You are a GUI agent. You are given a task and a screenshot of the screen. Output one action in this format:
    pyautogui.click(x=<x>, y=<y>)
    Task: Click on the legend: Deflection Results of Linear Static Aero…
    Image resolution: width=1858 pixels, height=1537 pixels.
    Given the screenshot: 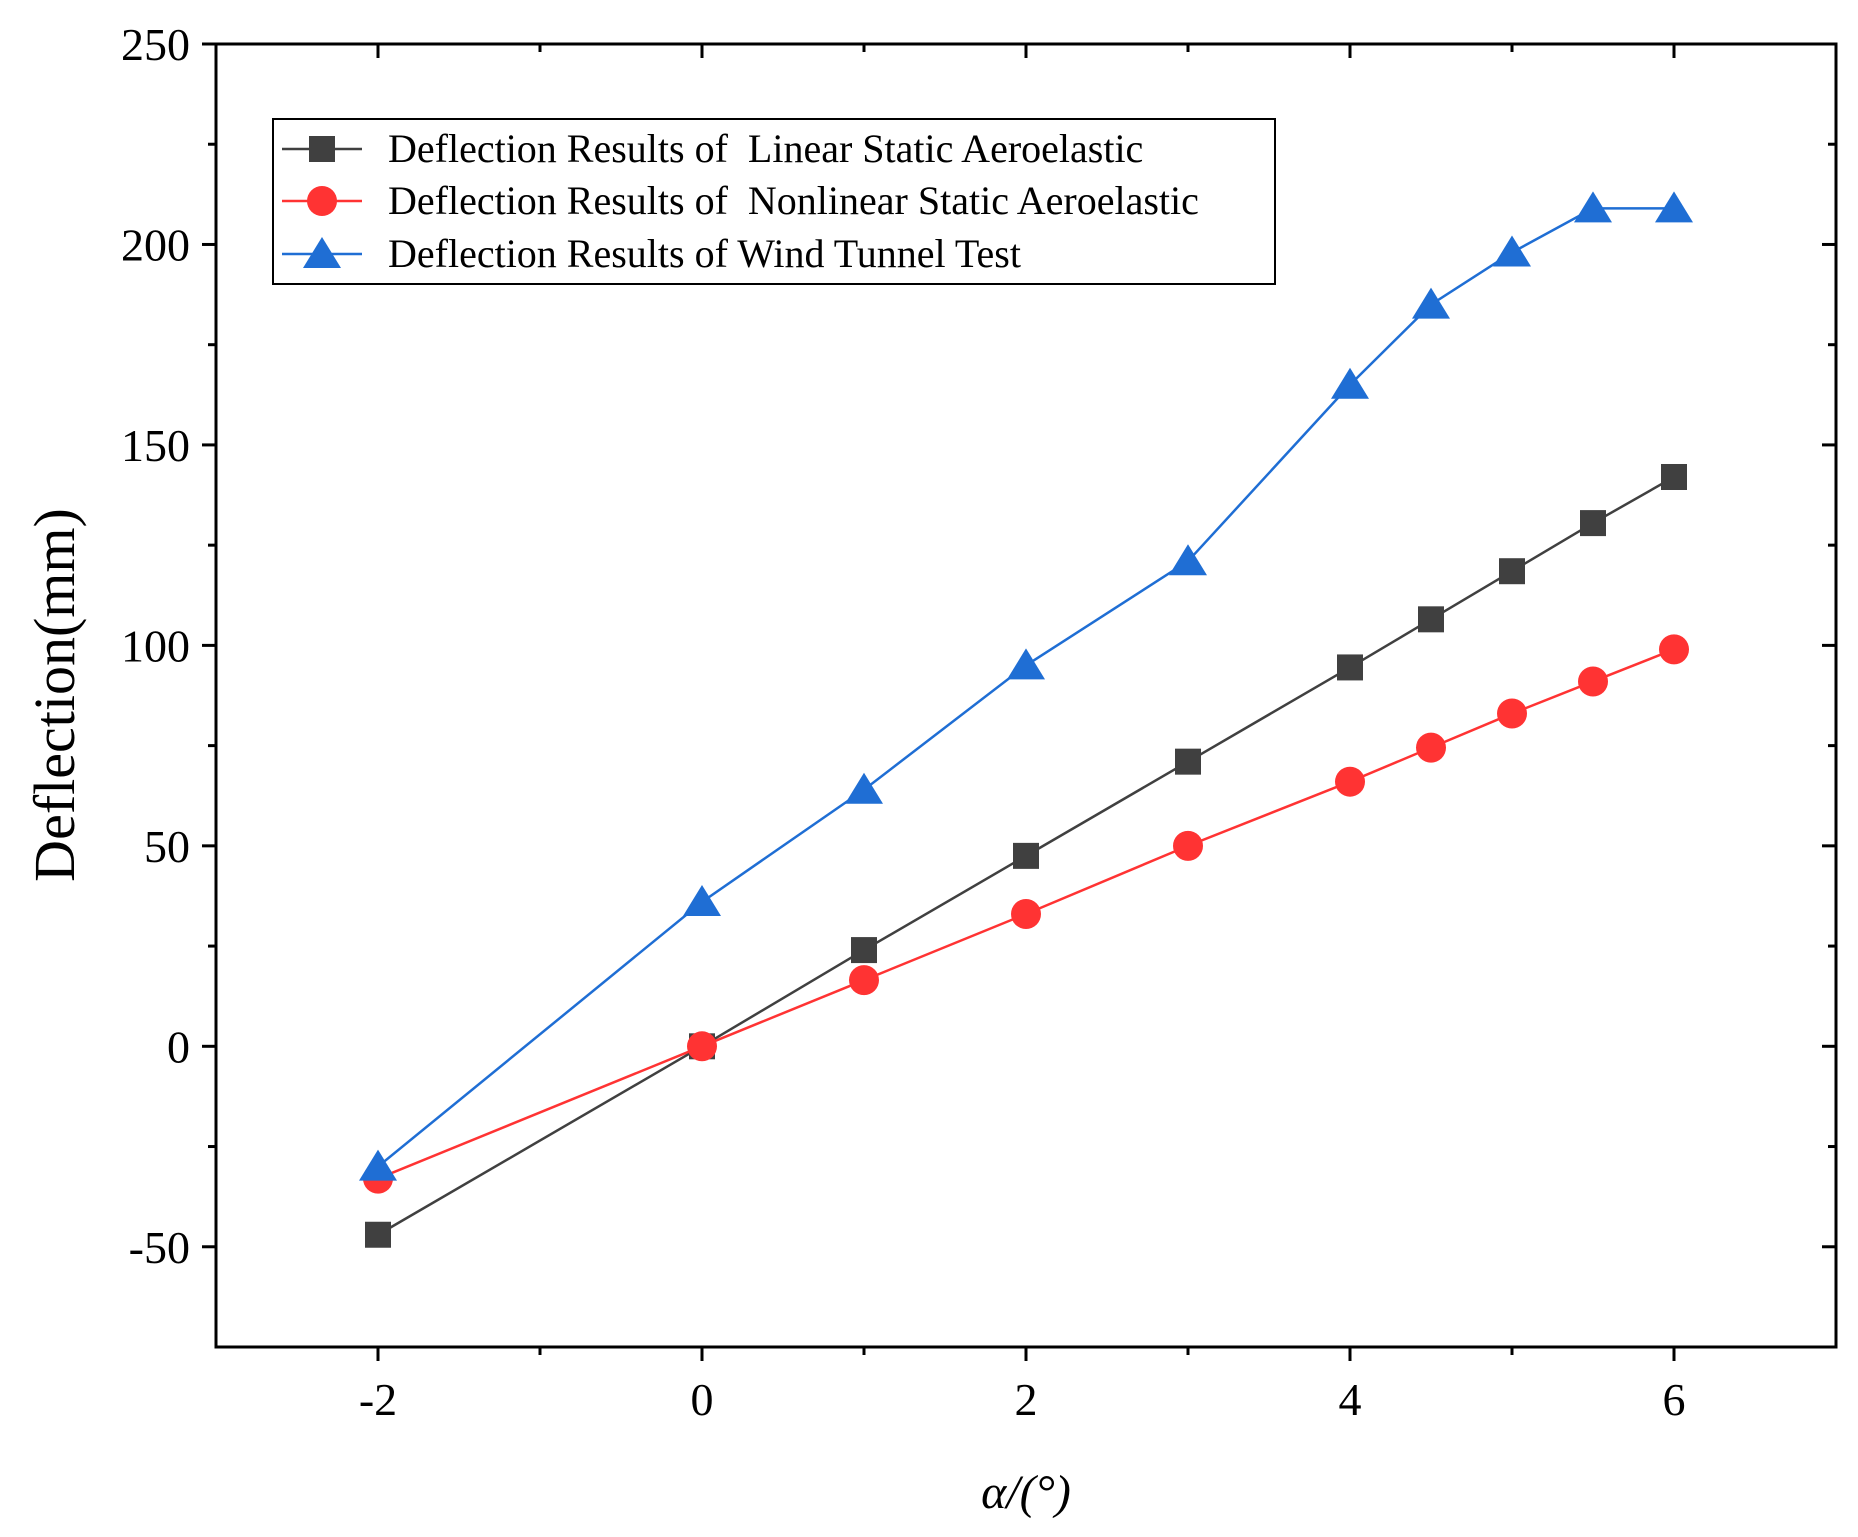 What is the action you would take?
    pyautogui.click(x=774, y=201)
    